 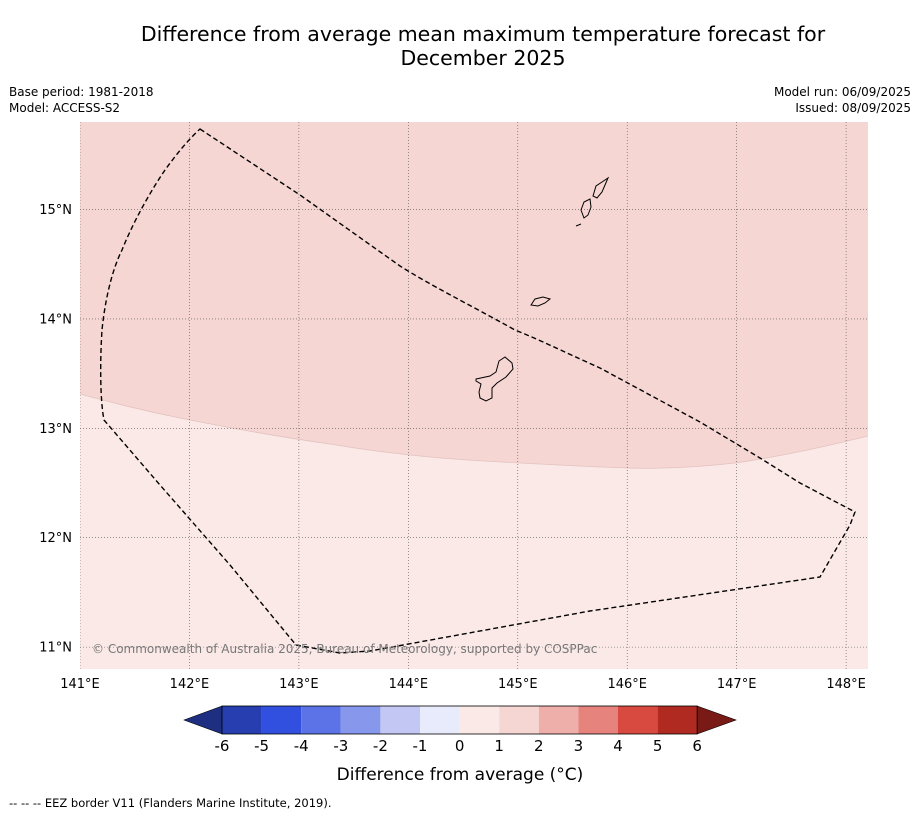 I want to click on colorbar-tick-label: 1, so click(x=499, y=746).